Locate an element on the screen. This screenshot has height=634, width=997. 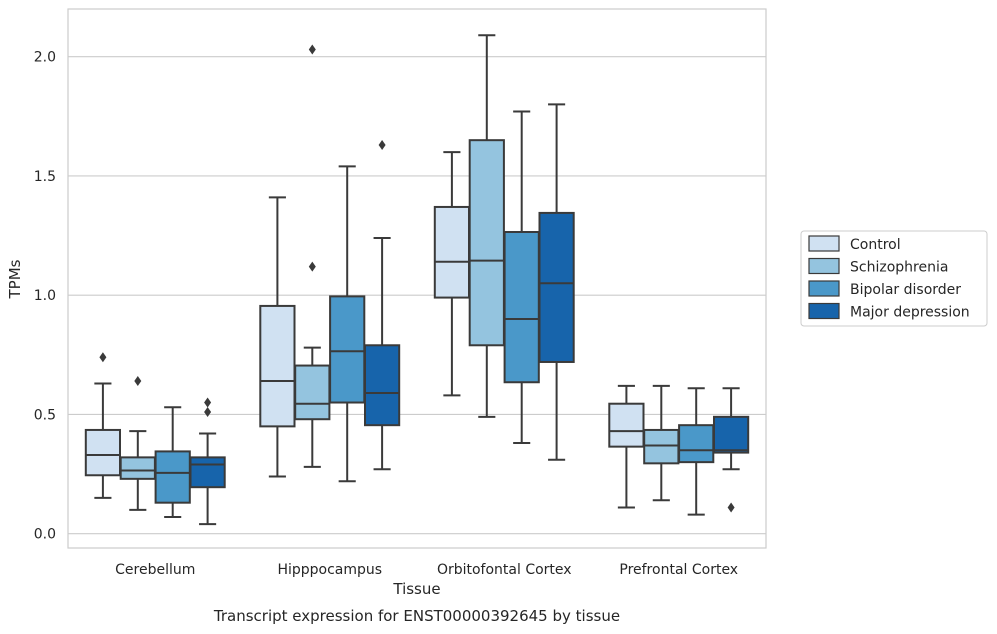
legend-label: Major depression is located at coordinates (910, 313).